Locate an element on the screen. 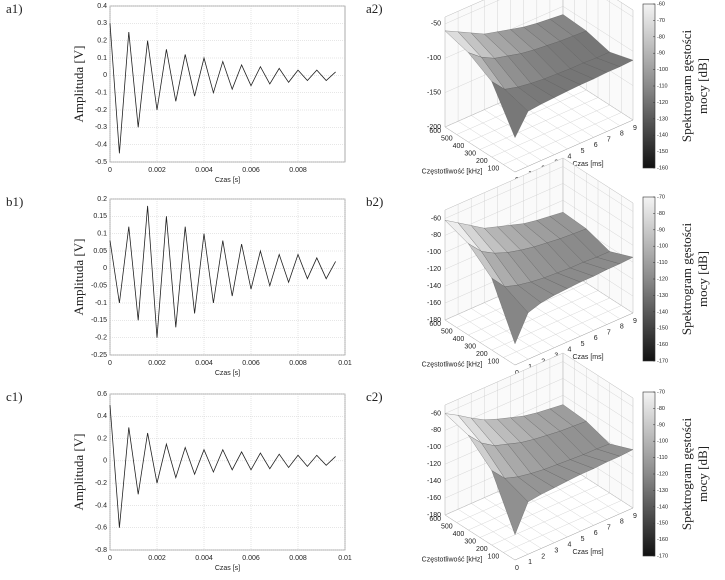  colorbar-tick-label: -150 is located at coordinates (662, 329).